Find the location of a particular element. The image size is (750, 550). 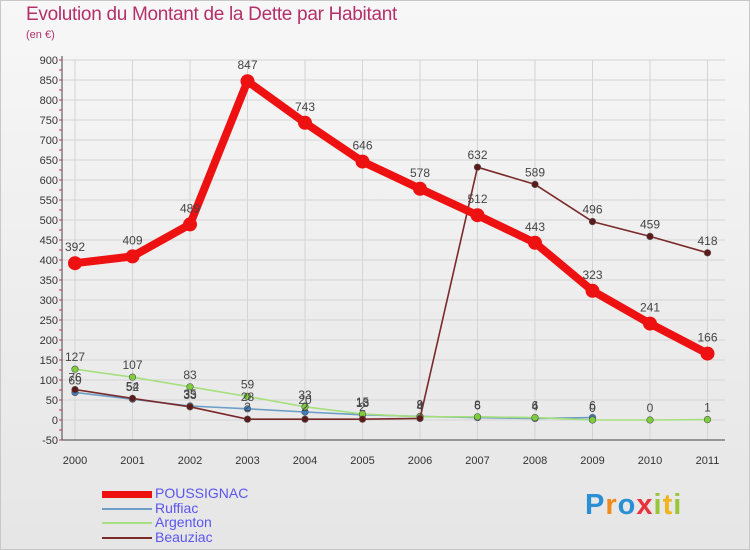

series-line-argenton is located at coordinates (391, 394).